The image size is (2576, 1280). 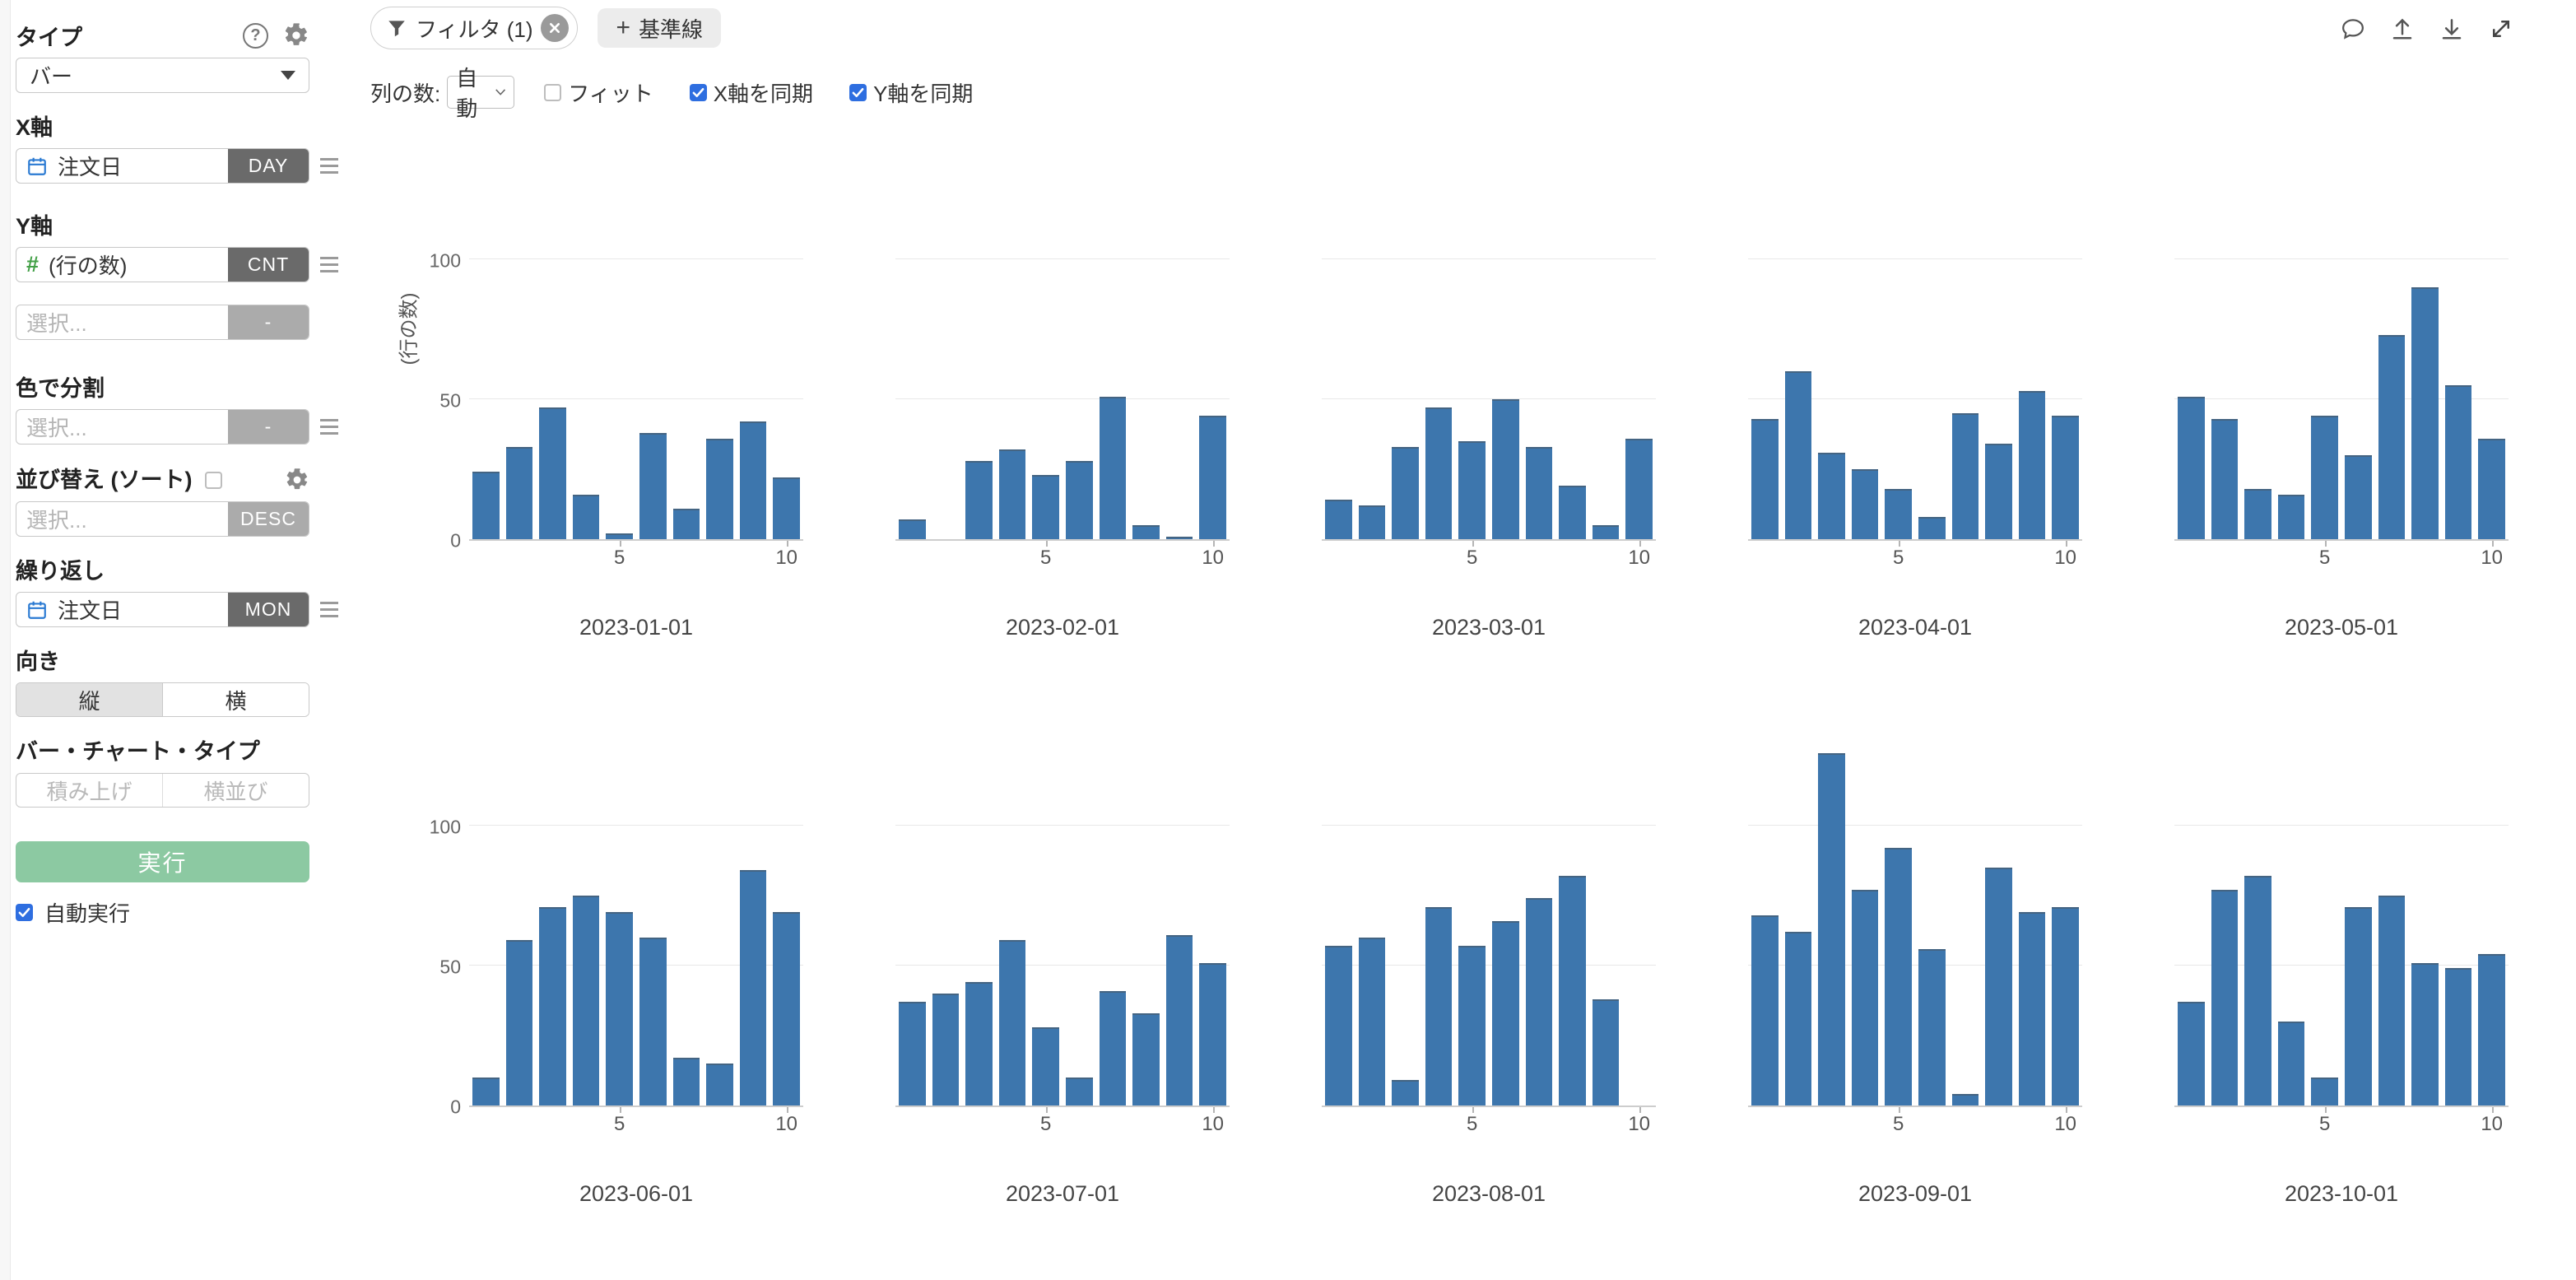 What do you see at coordinates (268, 166) in the screenshot?
I see `x-axis-aggregation-badge: DAY` at bounding box center [268, 166].